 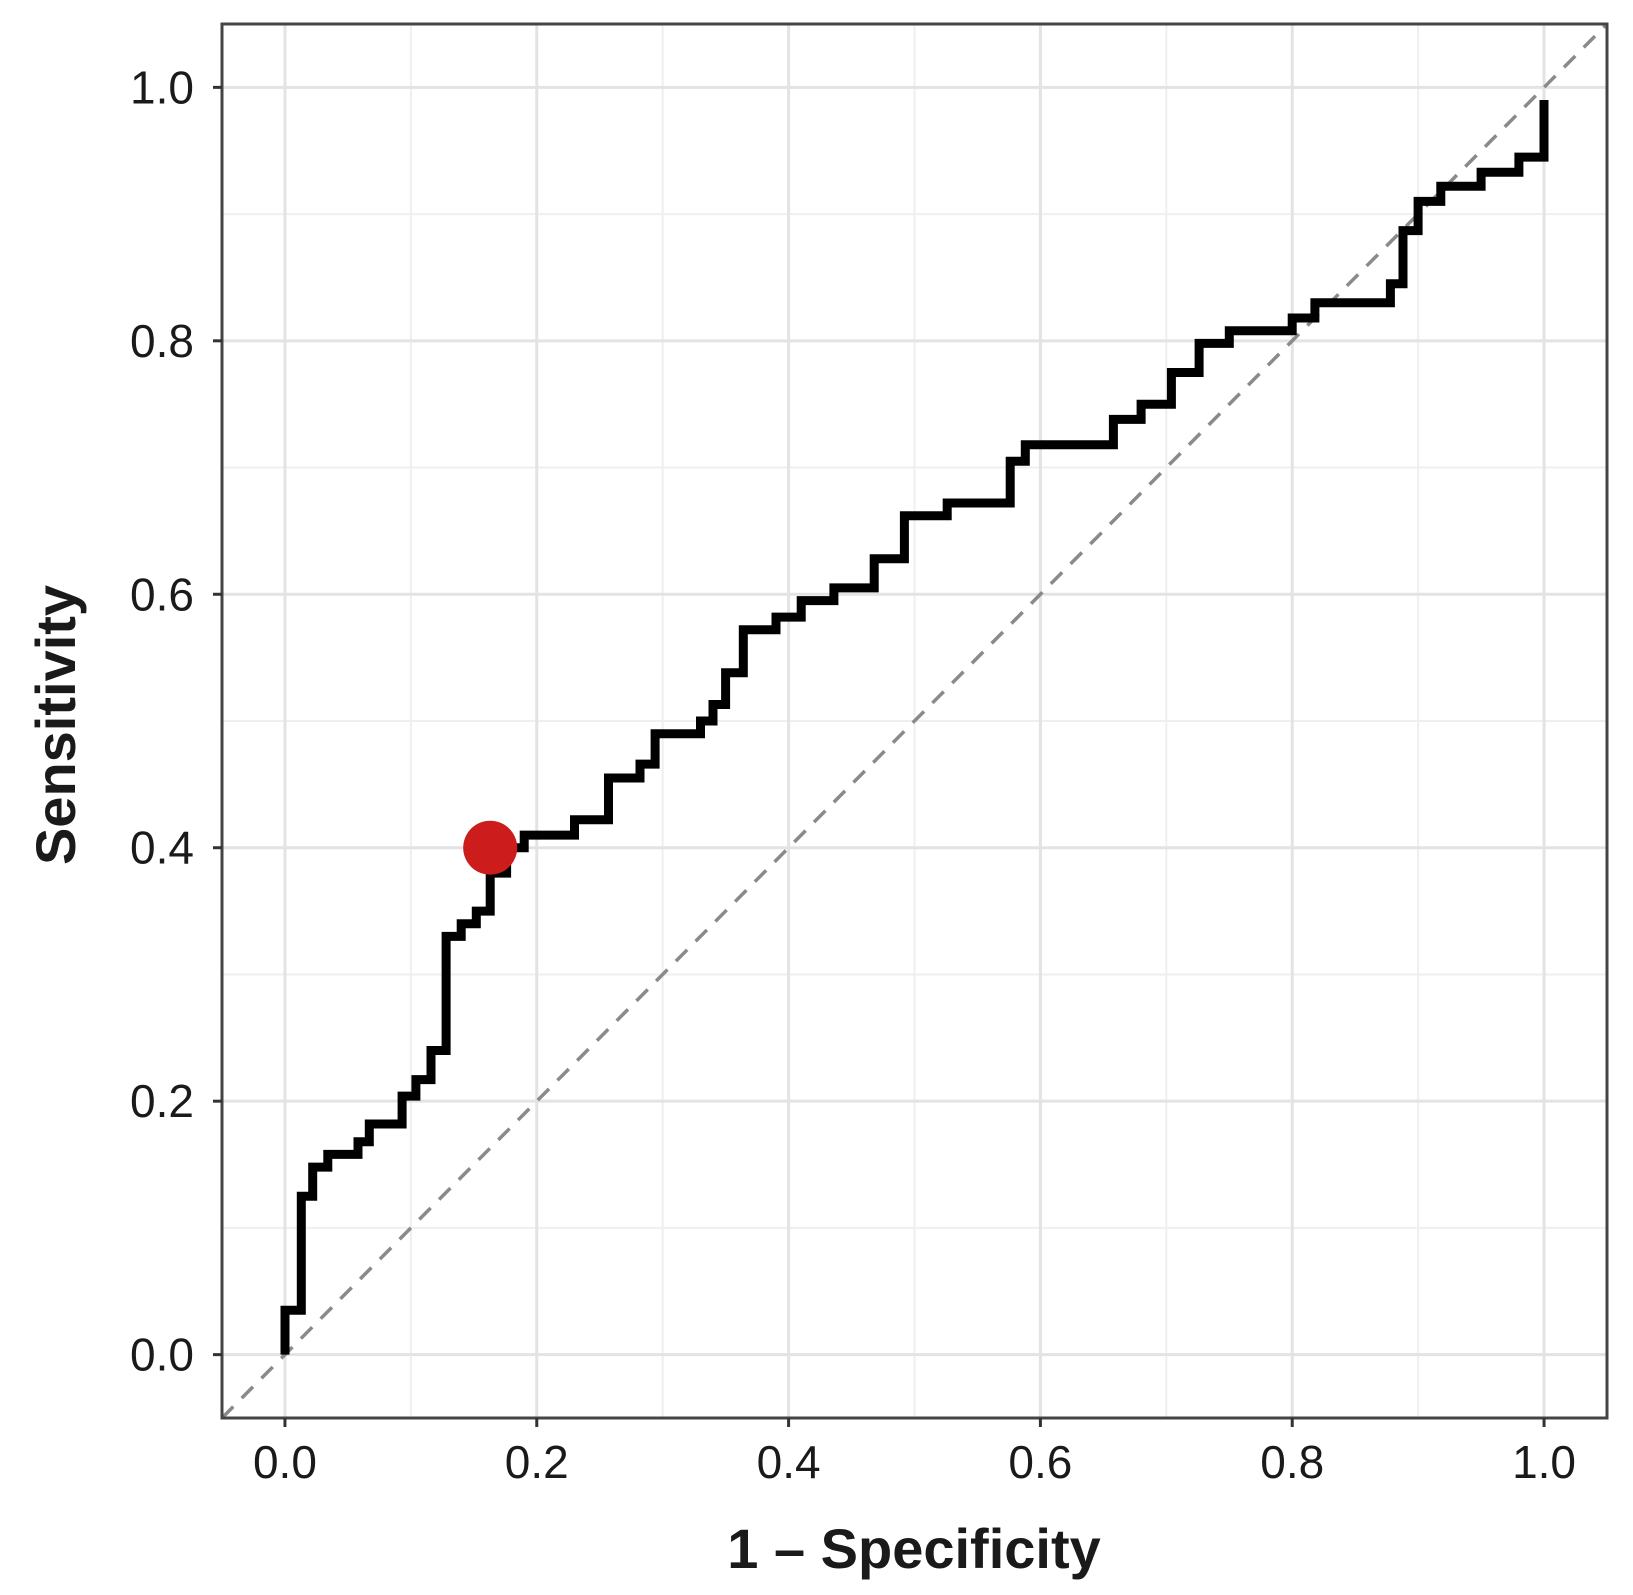 What do you see at coordinates (162, 1101) in the screenshot?
I see `y-tick-label: 0.2` at bounding box center [162, 1101].